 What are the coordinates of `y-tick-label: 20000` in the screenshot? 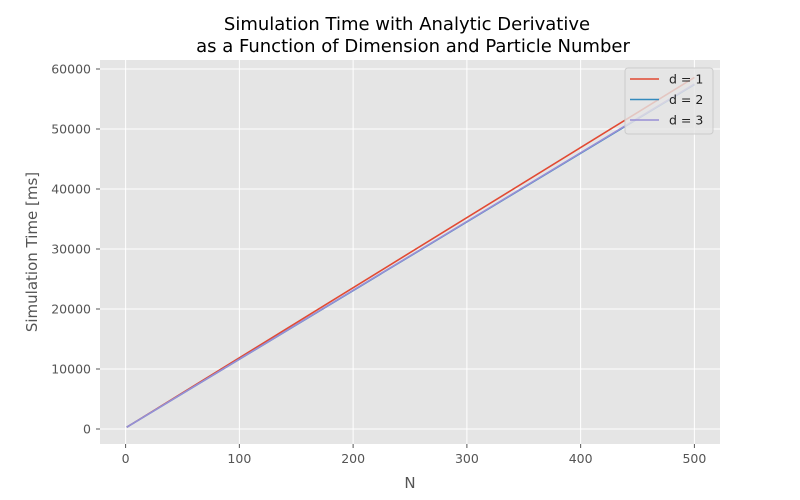 It's located at (71, 309).